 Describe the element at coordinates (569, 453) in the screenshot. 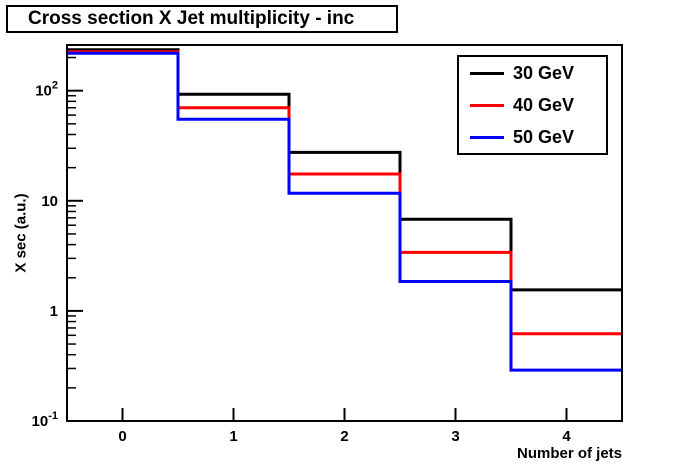

I see `x-axis-title: Number of jets` at that location.